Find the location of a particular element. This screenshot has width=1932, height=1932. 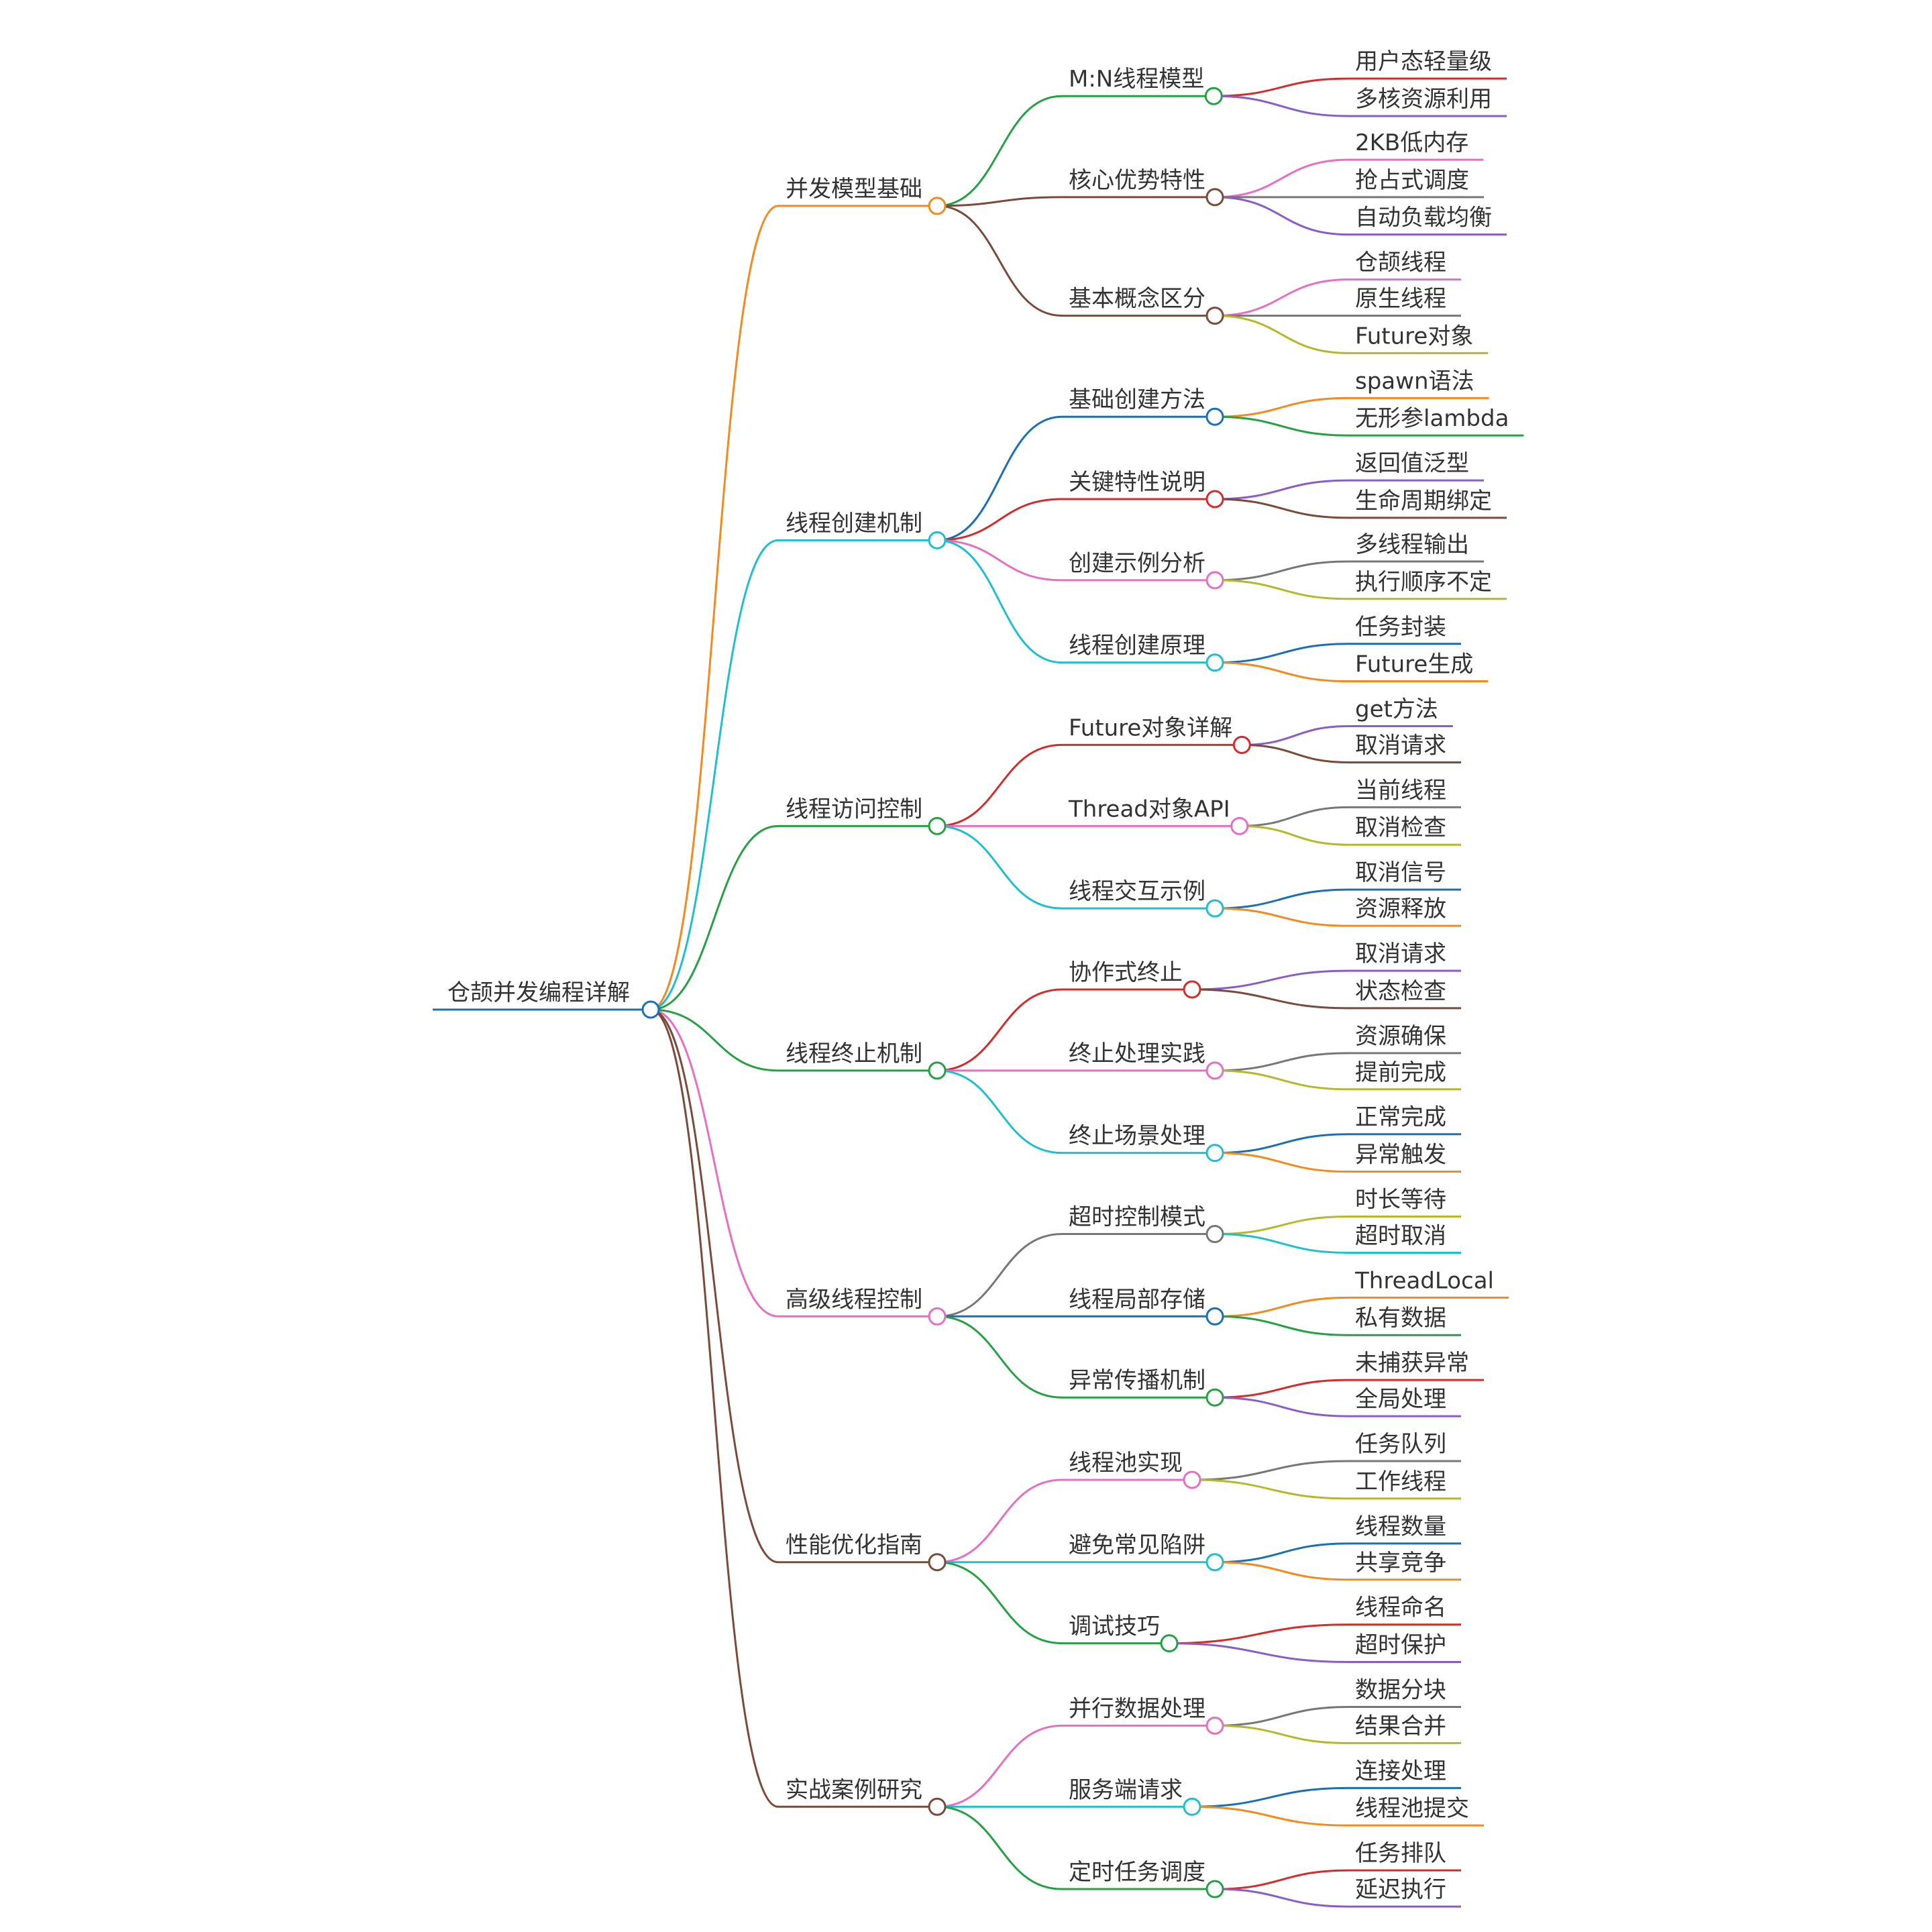

leaf-topic: 私有数据 is located at coordinates (1404, 1320).